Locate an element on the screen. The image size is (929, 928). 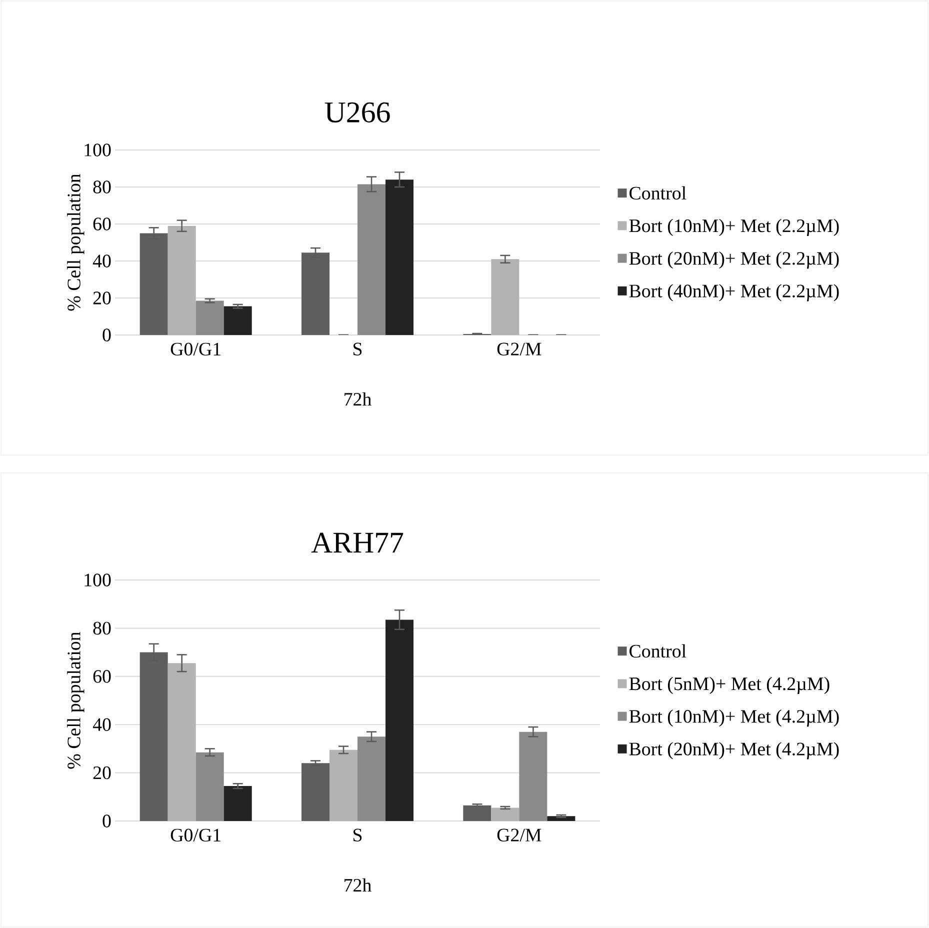
legend-label: Bort (40nM)+ Met (2.2µM) is located at coordinates (734, 293).